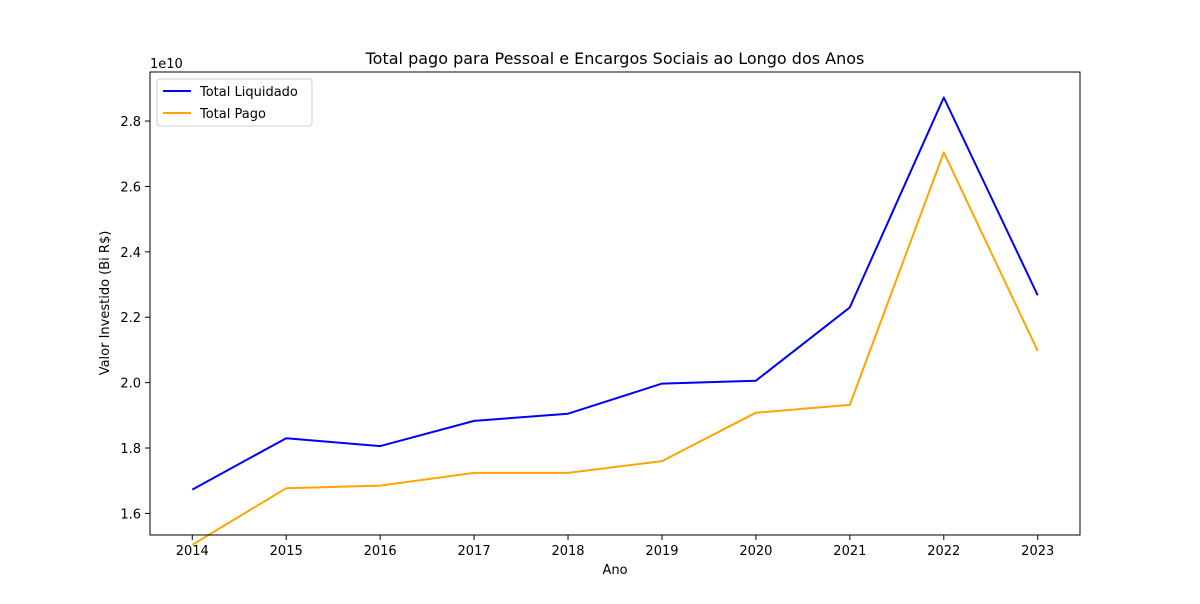 Image resolution: width=1200 pixels, height=604 pixels. What do you see at coordinates (286, 551) in the screenshot?
I see `x-tick-label: 2015` at bounding box center [286, 551].